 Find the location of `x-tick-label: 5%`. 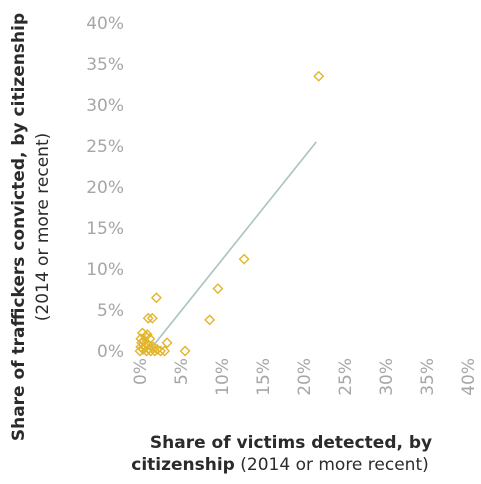

x-tick-label: 5% is located at coordinates (182, 371).